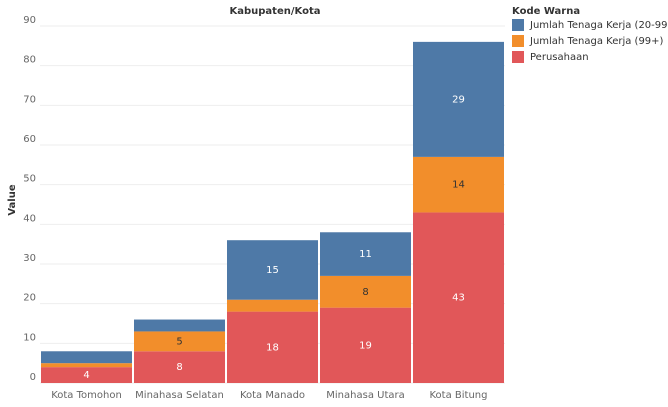  I want to click on legend-label: Jumlah Tenaga Kerja (20-99), so click(598, 25).